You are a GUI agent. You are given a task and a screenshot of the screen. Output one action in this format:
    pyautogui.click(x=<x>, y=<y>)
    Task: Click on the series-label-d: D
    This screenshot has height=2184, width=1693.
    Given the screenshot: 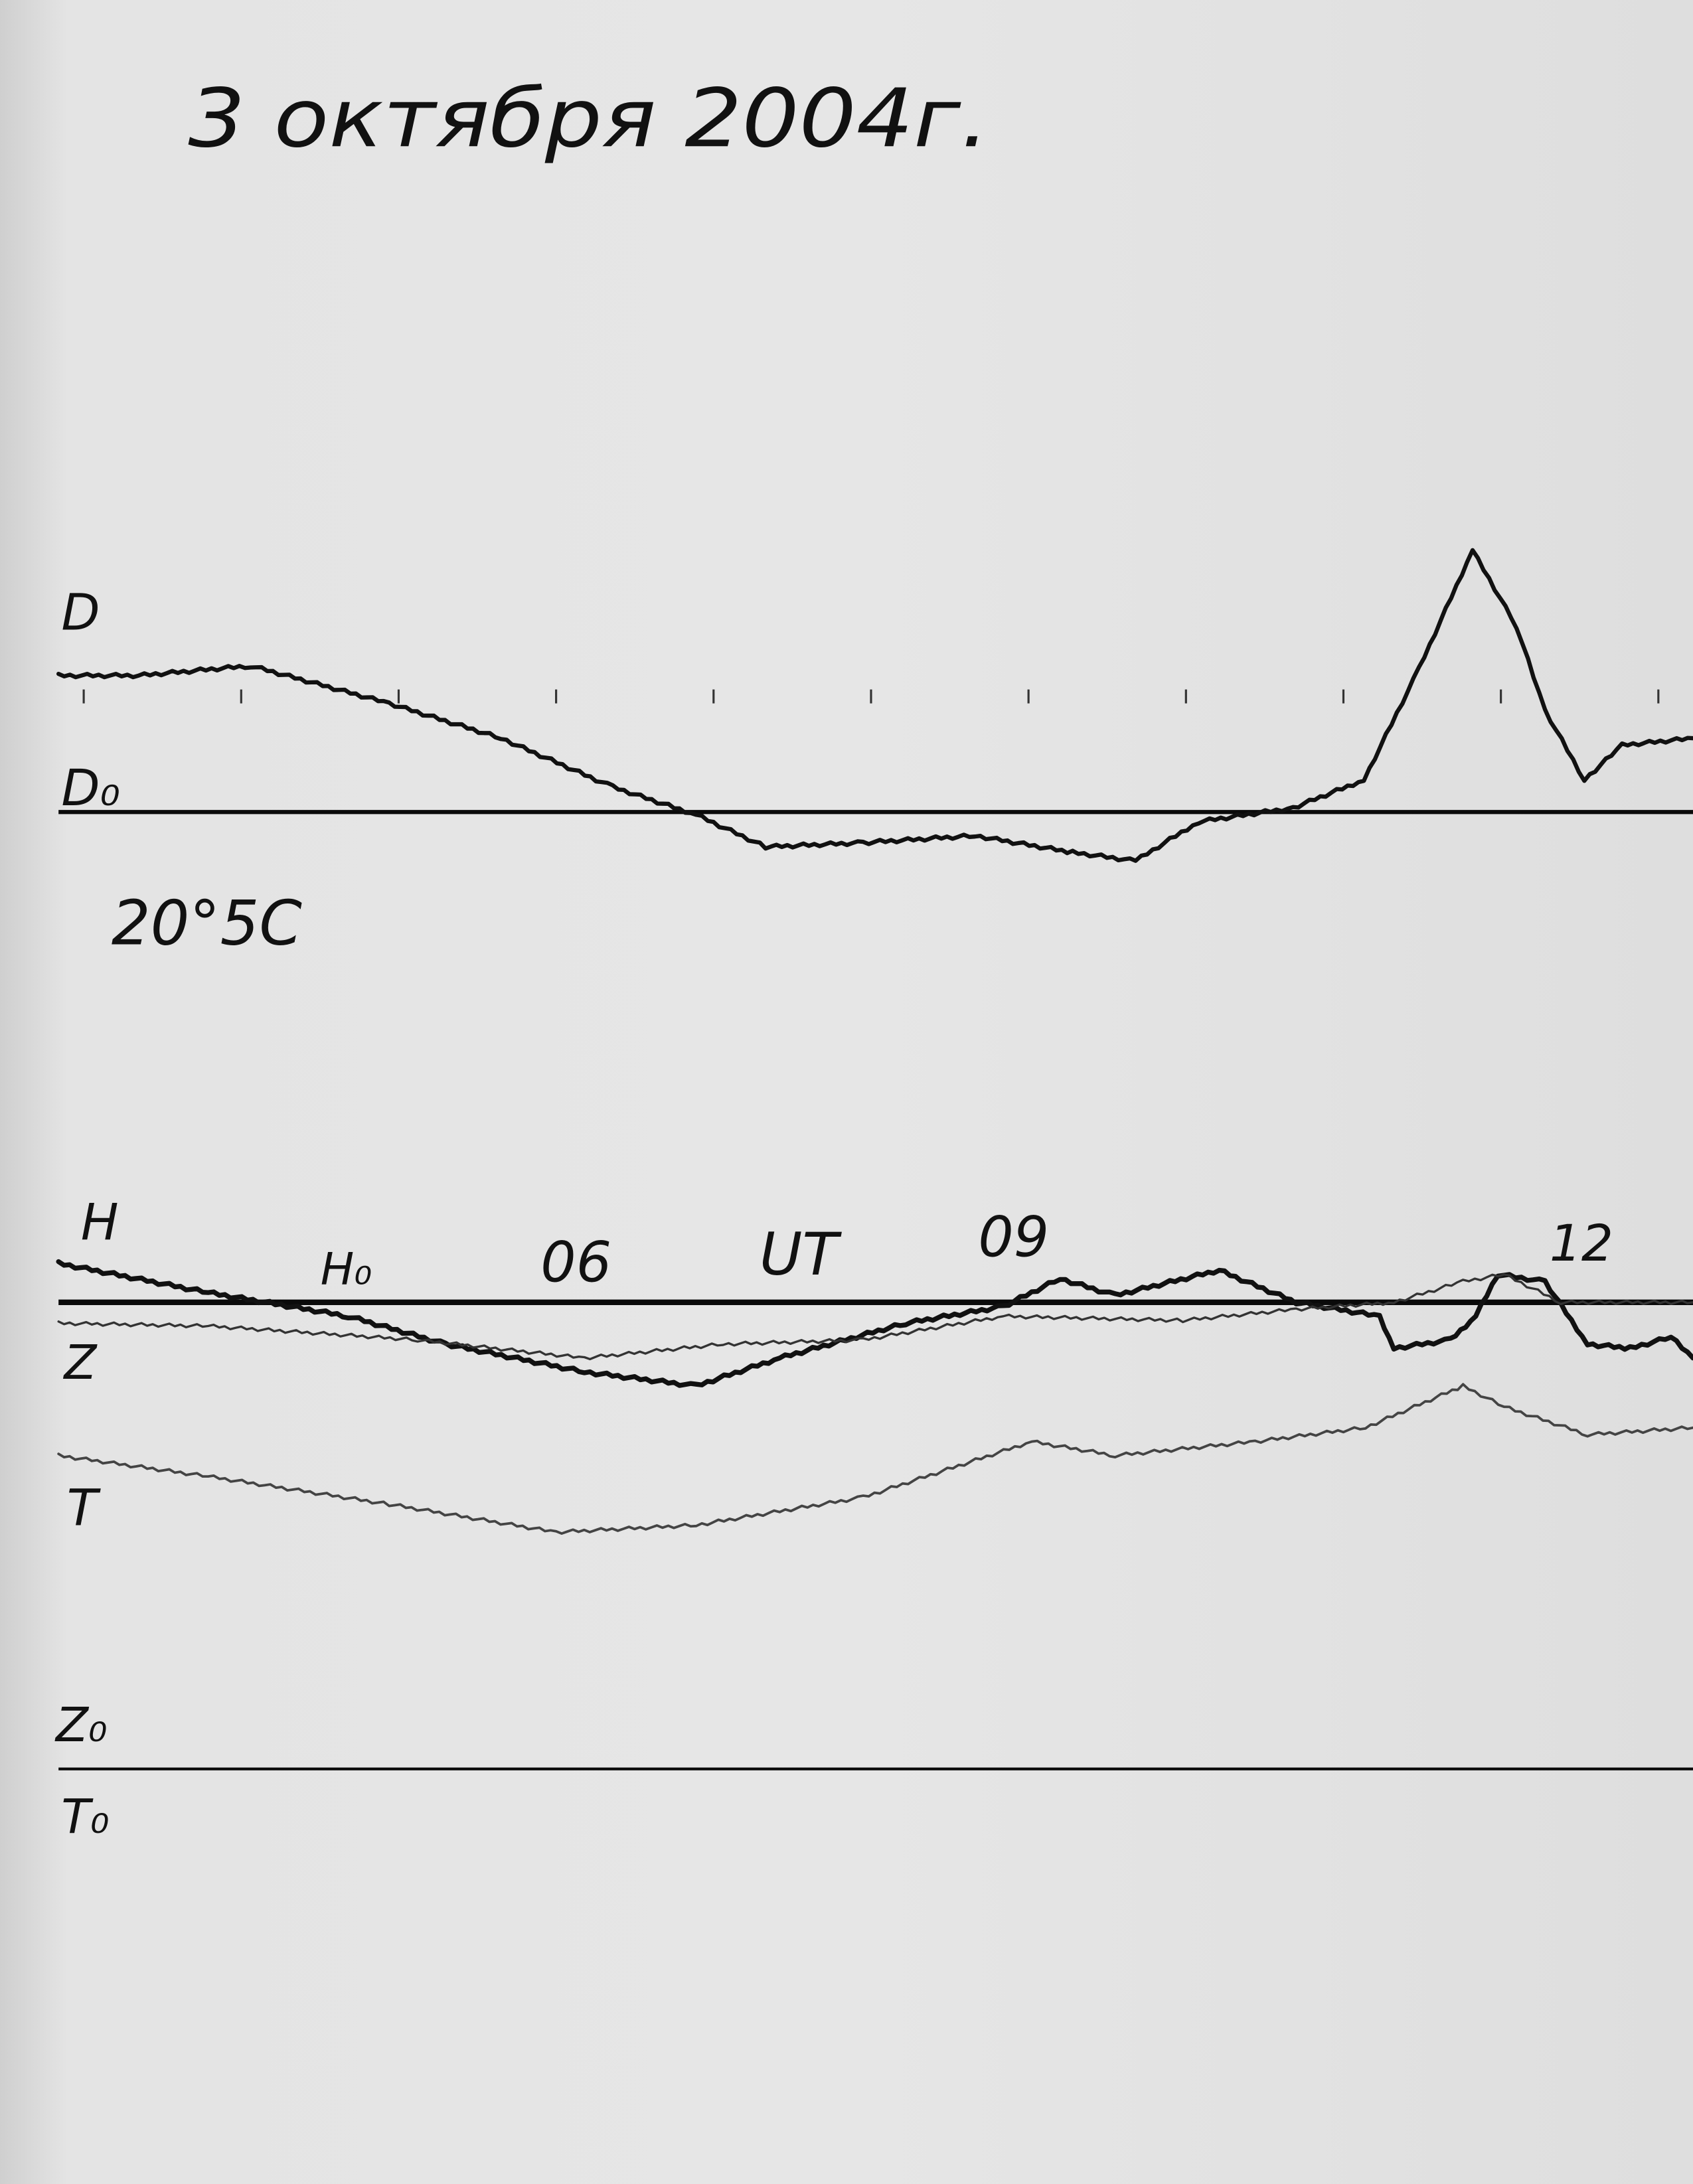 What is the action you would take?
    pyautogui.click(x=80, y=612)
    